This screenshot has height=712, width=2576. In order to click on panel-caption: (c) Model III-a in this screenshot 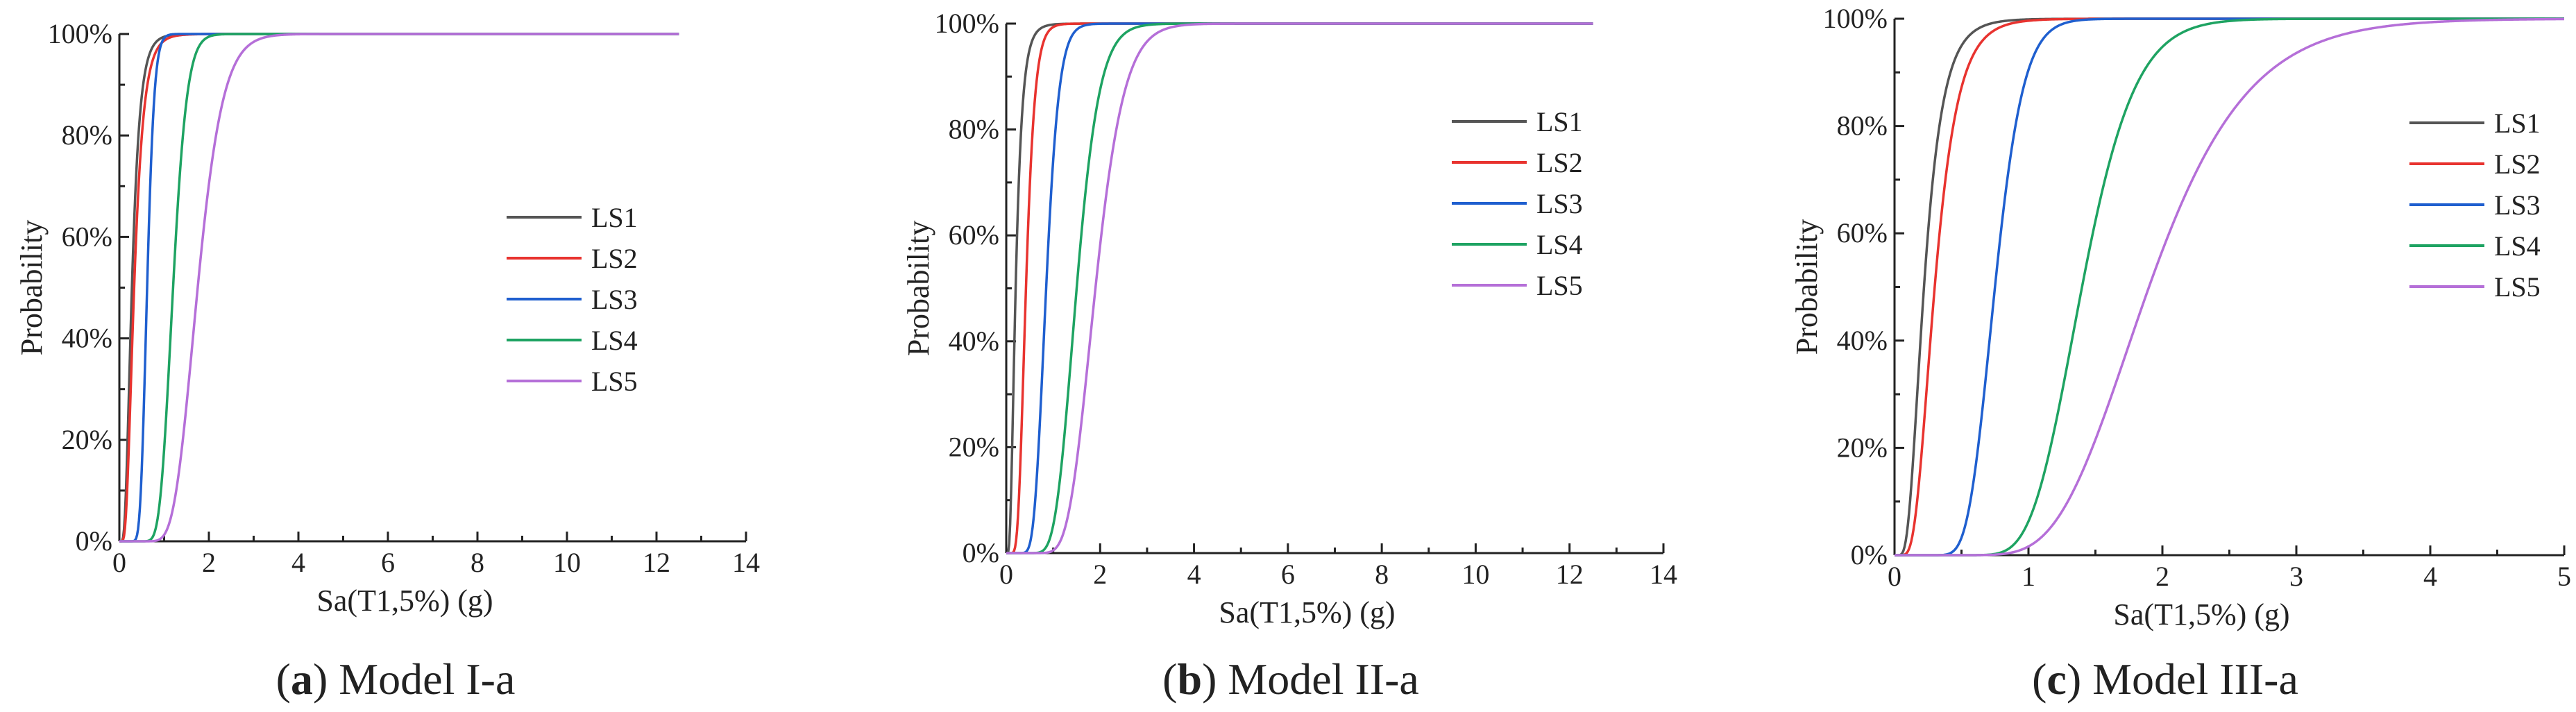, I will do `click(2165, 679)`.